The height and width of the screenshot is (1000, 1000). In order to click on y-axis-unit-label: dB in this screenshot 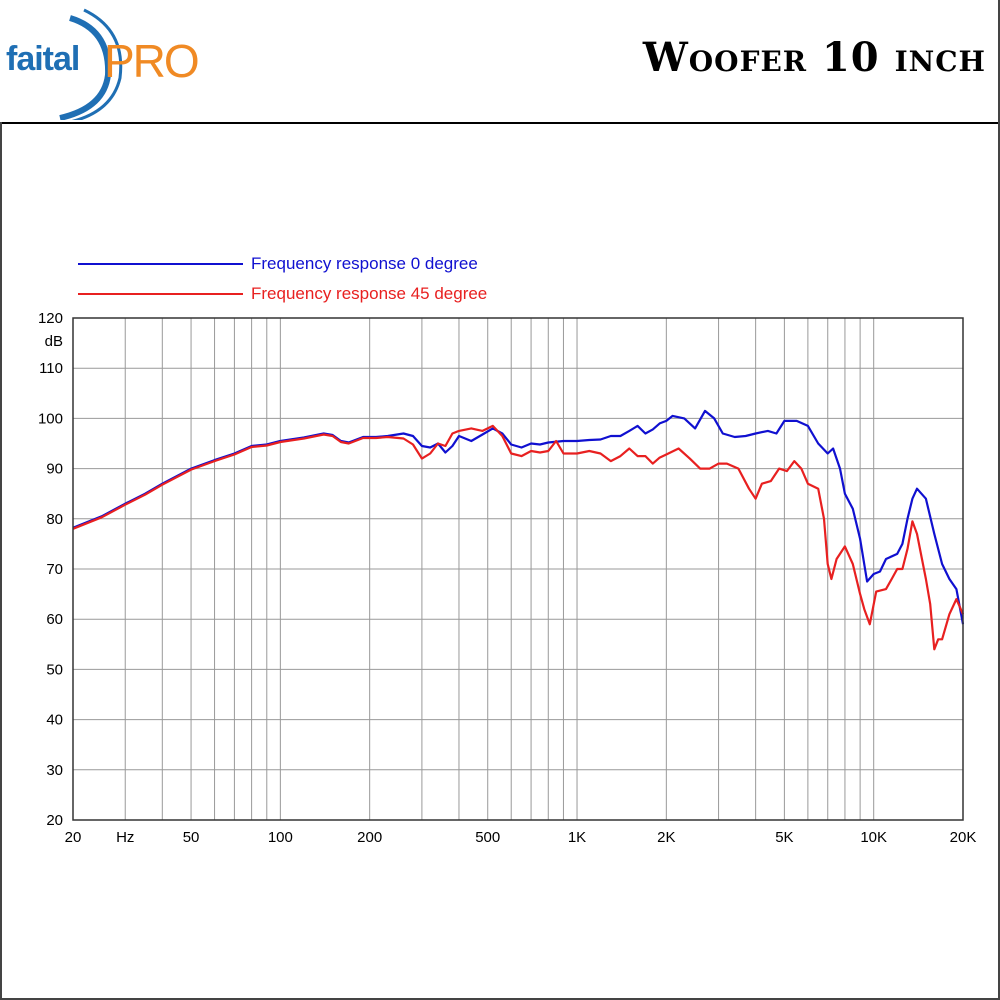, I will do `click(54, 341)`.